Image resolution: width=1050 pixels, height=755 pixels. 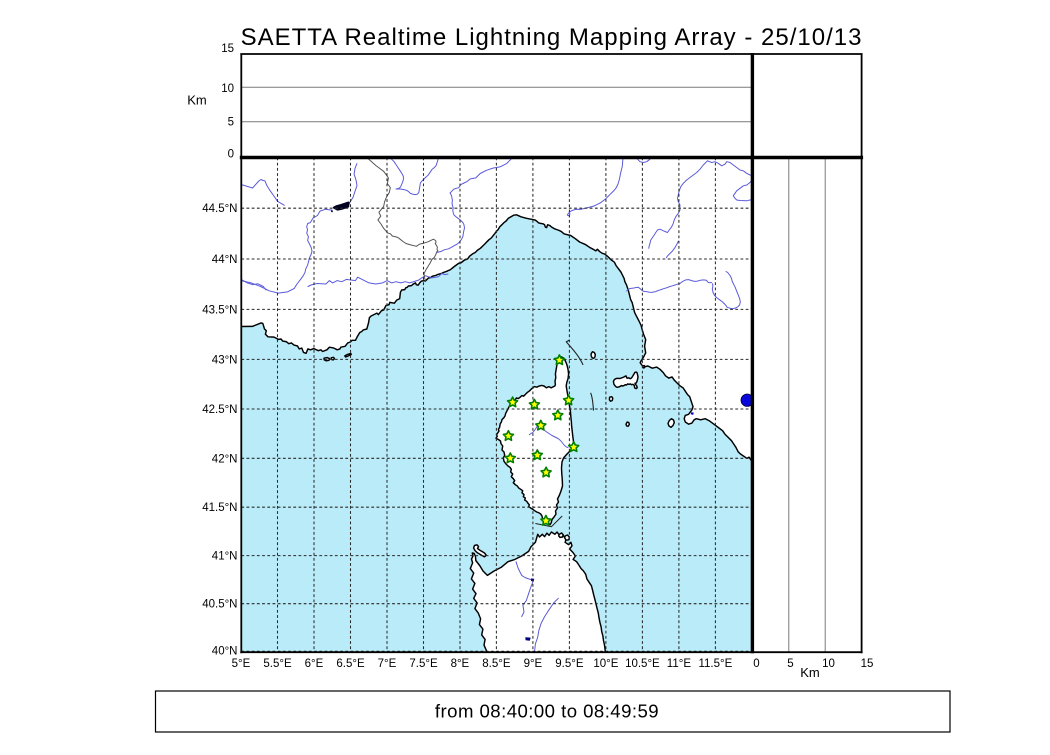 What do you see at coordinates (219, 605) in the screenshot?
I see `svg-text: 40.5°N` at bounding box center [219, 605].